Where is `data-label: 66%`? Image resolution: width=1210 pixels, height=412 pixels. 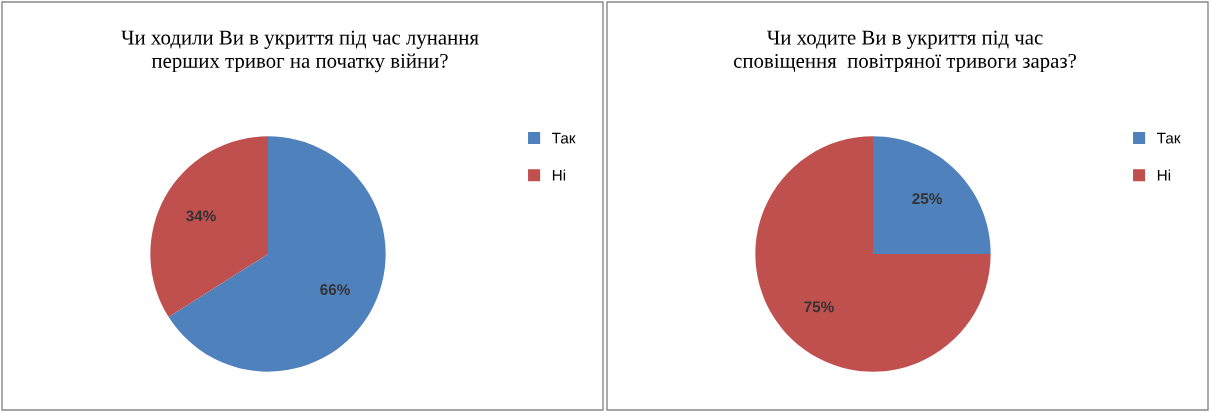 data-label: 66% is located at coordinates (335, 289).